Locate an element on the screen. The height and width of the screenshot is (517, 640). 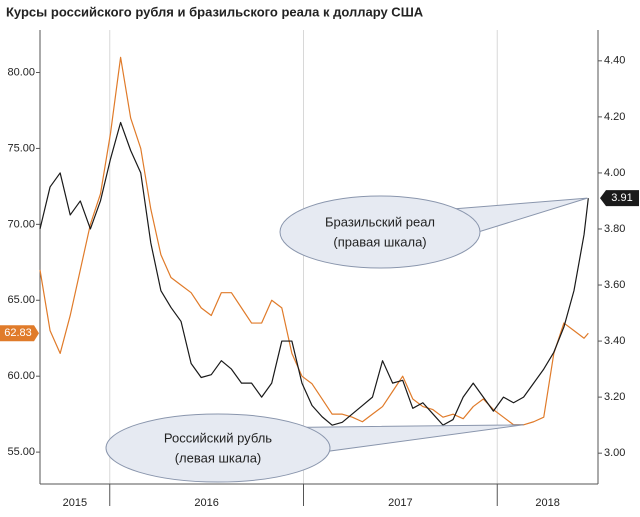
callout-text: Бразильский реал is located at coordinates (380, 221).